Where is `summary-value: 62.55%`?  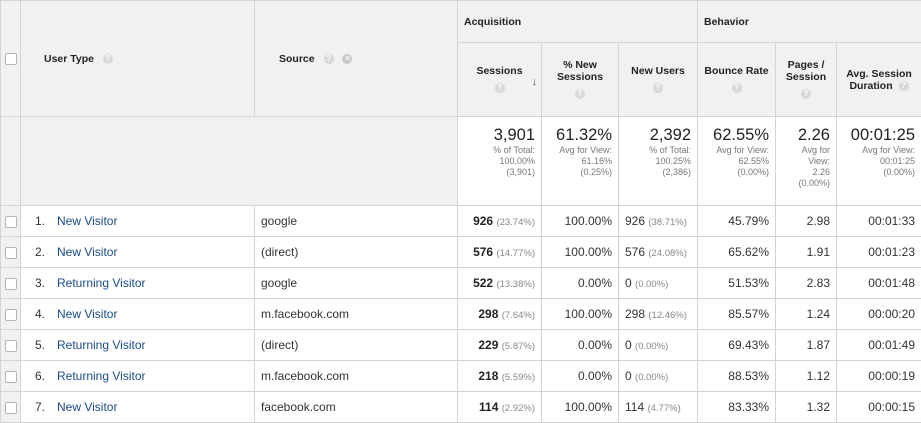
summary-value: 62.55% is located at coordinates (733, 135).